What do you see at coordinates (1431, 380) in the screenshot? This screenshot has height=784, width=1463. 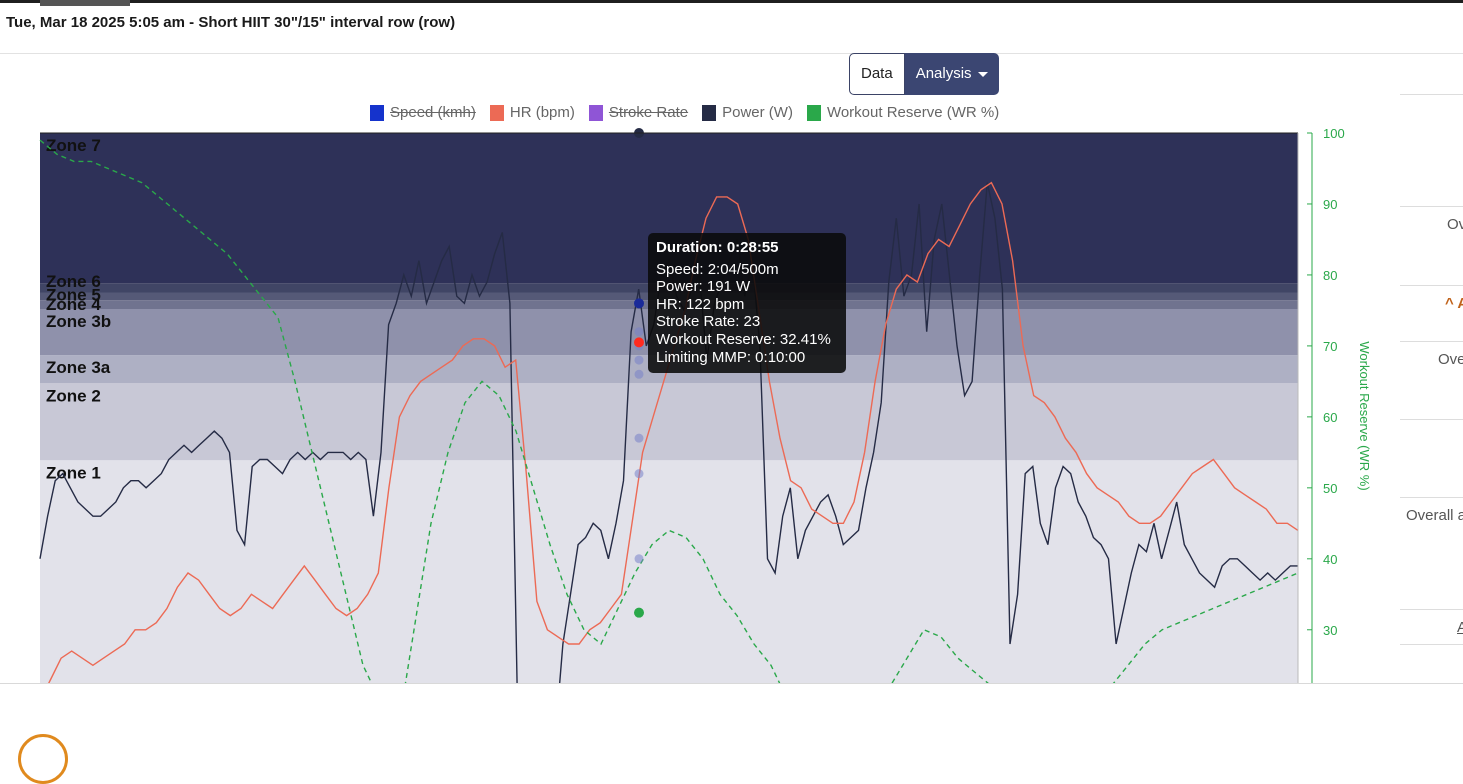 I see `side-panel-row: Ove` at bounding box center [1431, 380].